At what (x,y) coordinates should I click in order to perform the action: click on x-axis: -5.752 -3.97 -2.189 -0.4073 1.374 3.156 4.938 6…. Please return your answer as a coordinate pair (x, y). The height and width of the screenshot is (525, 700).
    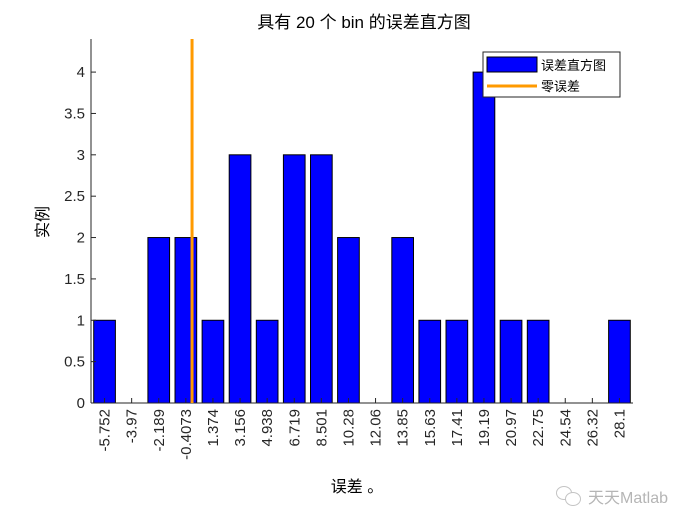
    Looking at the image, I should click on (362, 429).